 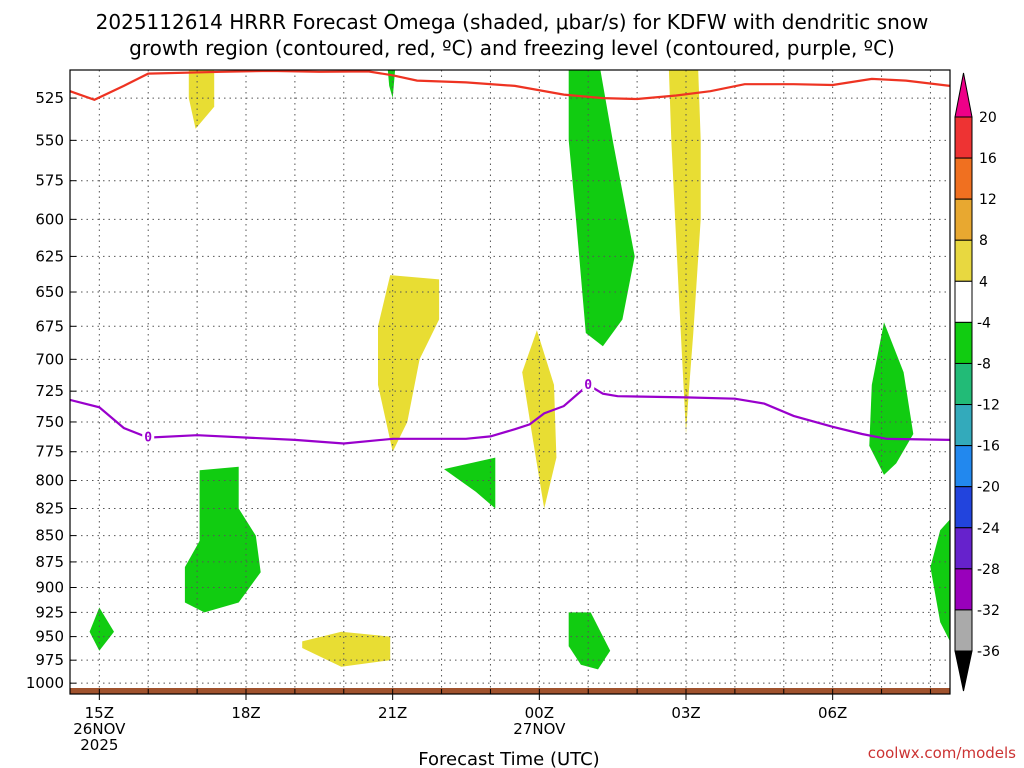 I want to click on colorbar-label-8: -12, so click(x=988, y=406).